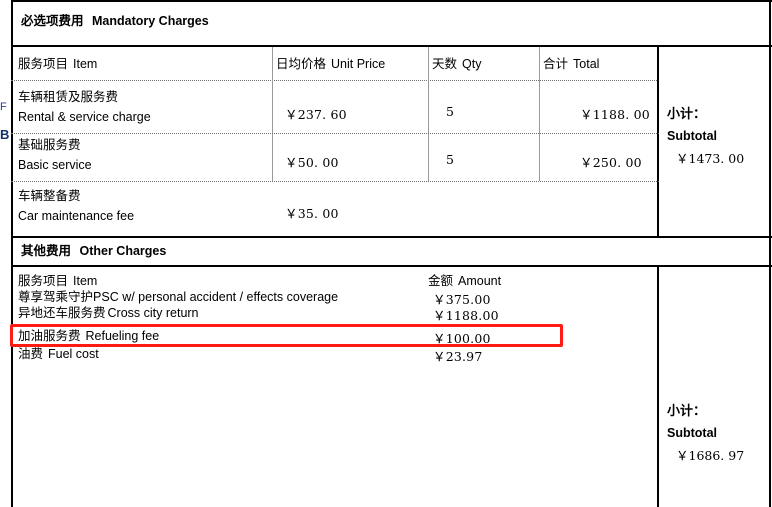 Image resolution: width=772 pixels, height=507 pixels. Describe the element at coordinates (710, 158) in the screenshot. I see `subtotal-mandatory-value: ￥1473. 00` at that location.